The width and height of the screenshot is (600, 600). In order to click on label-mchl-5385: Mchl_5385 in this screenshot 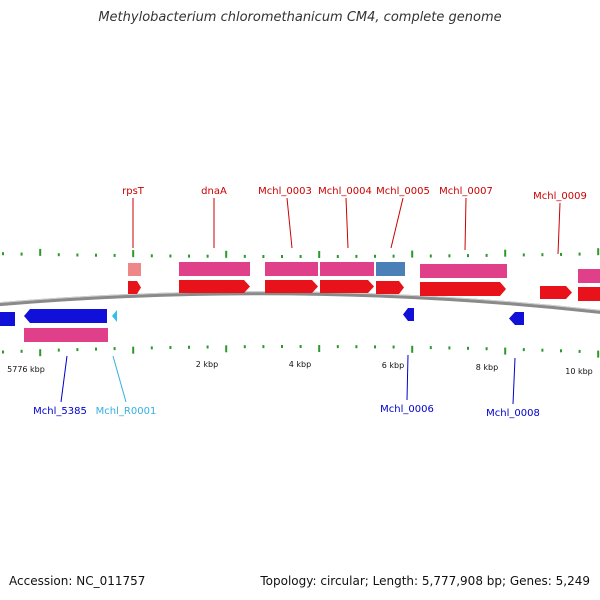, I will do `click(60, 411)`.